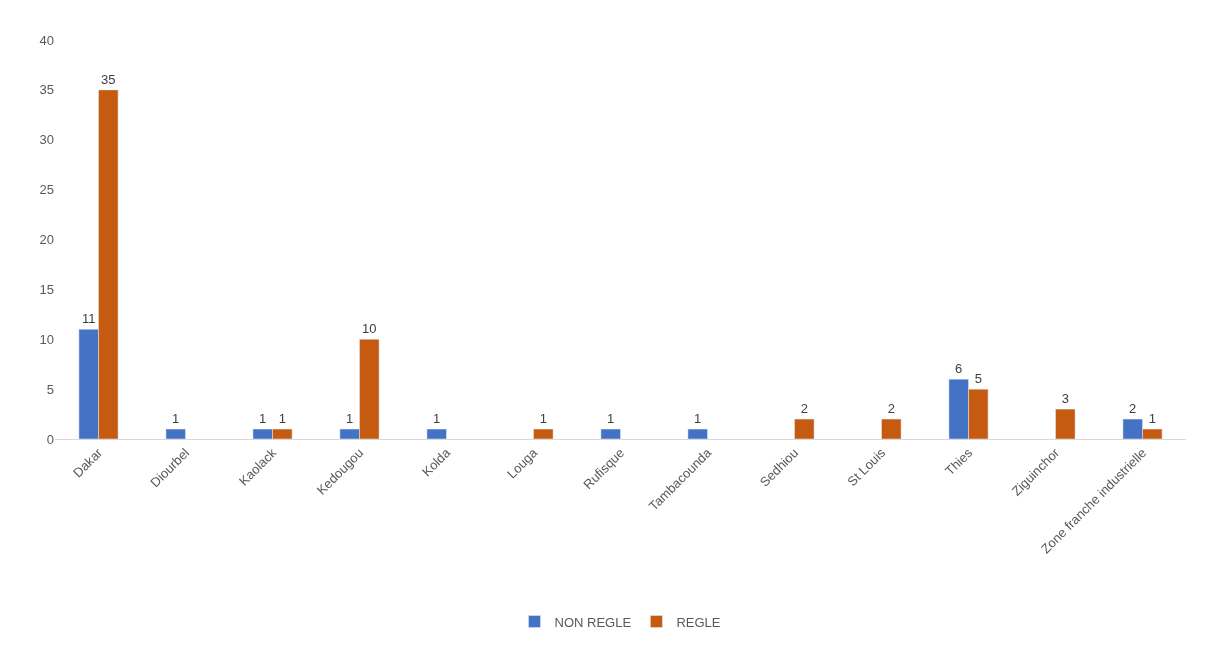  What do you see at coordinates (46, 90) in the screenshot?
I see `y-tick-label: 35` at bounding box center [46, 90].